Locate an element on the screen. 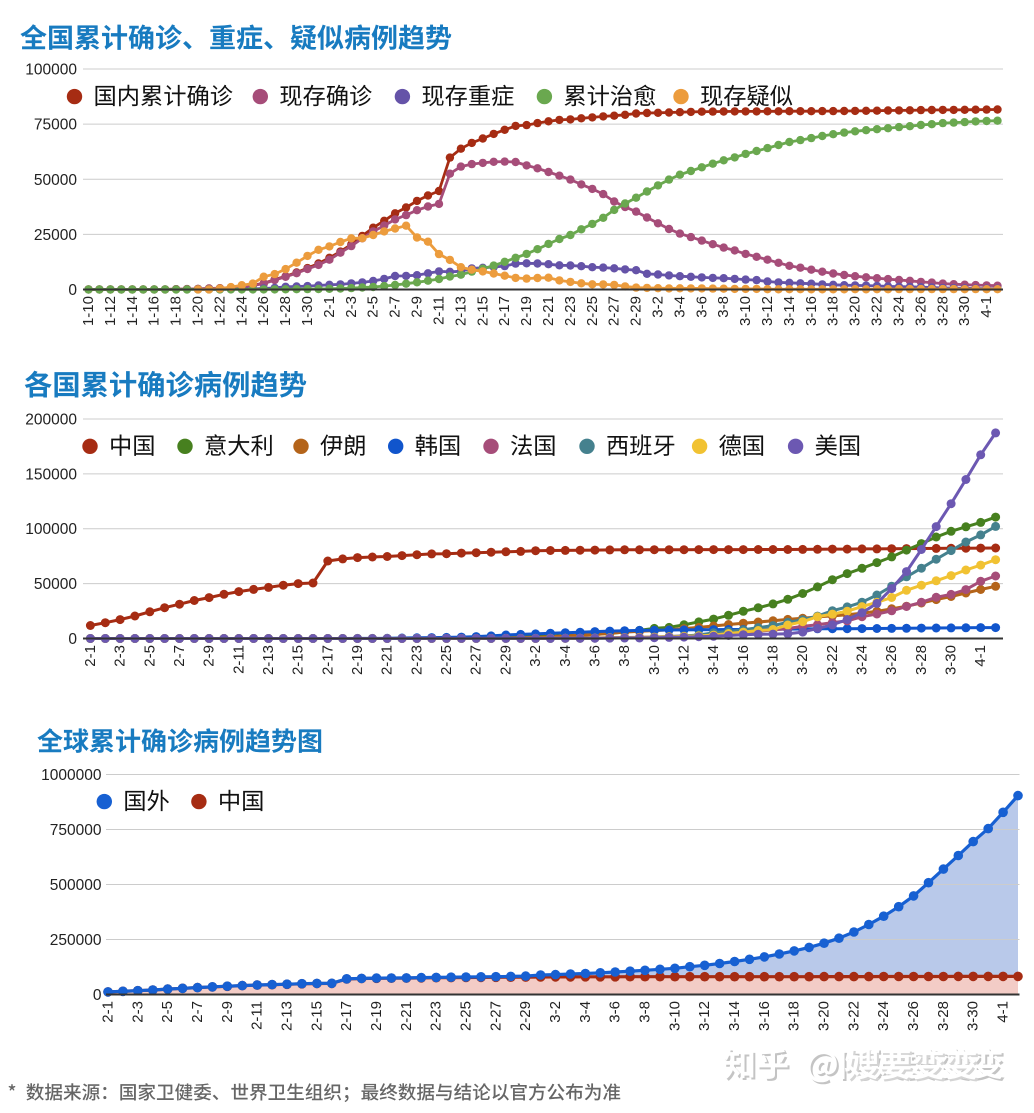 This screenshot has width=1034, height=1113. svg-text: 25000 is located at coordinates (55, 235).